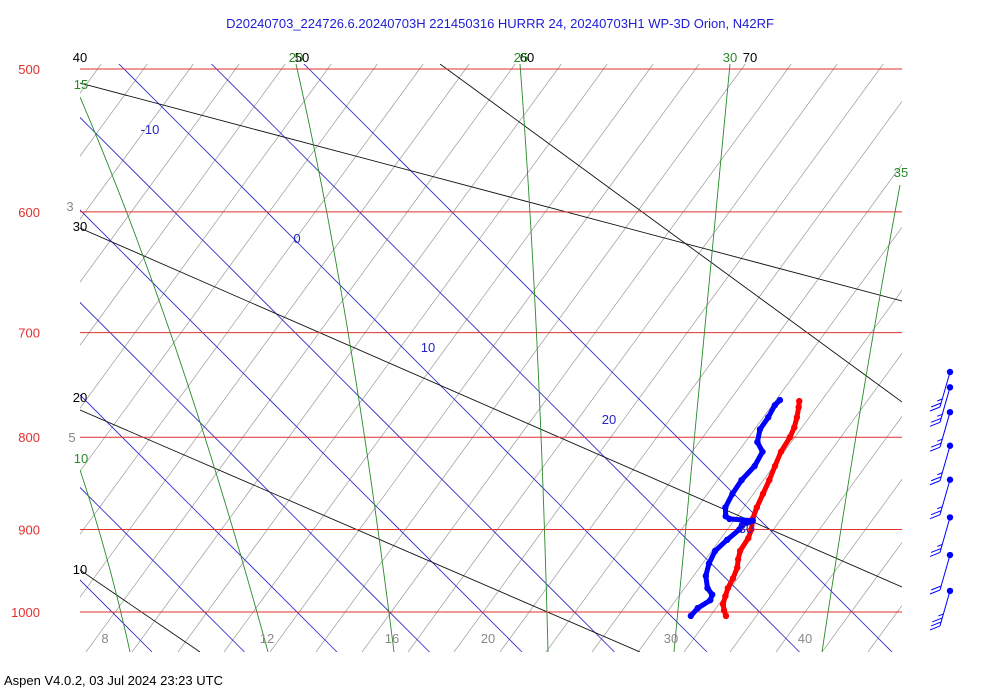 The image size is (1000, 700). What do you see at coordinates (81, 84) in the screenshot?
I see `moist-adiabat-label: 15` at bounding box center [81, 84].